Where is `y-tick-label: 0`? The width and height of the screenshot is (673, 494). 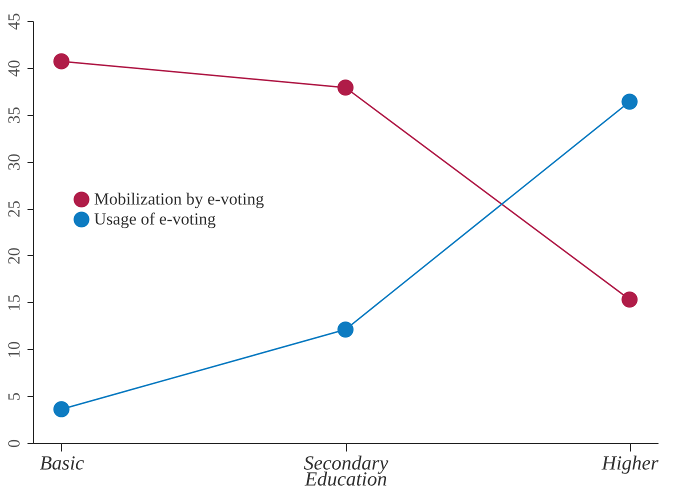 y-tick-label: 0 is located at coordinates (14, 443).